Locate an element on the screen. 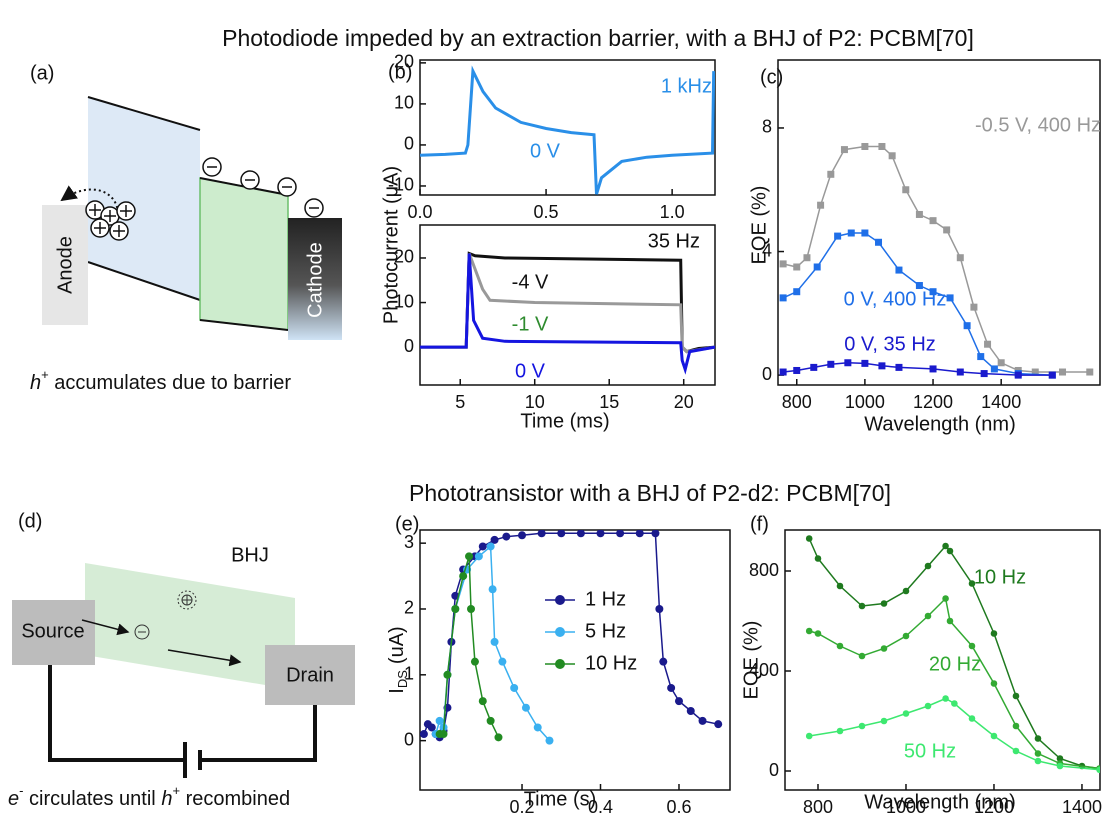  series-label: -4 V is located at coordinates (530, 282).